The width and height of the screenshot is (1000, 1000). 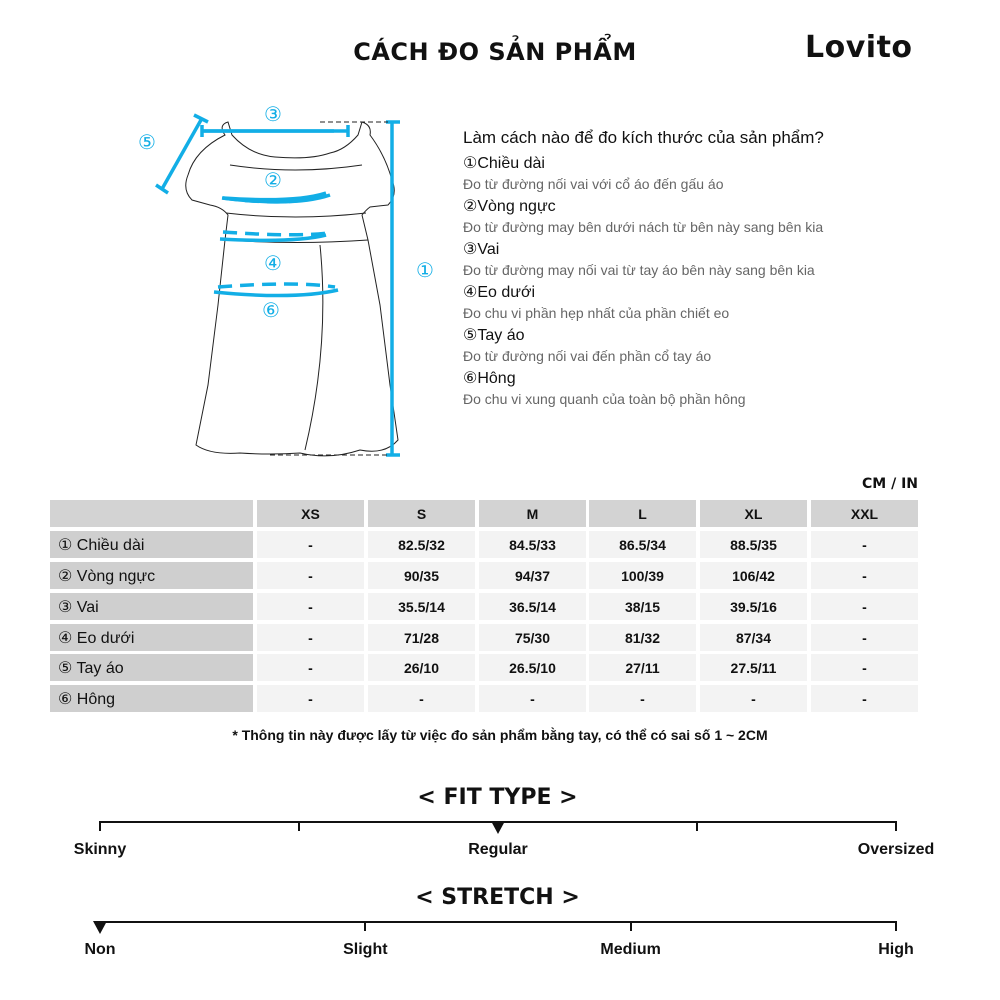 I want to click on column-header-s: S, so click(x=421, y=513).